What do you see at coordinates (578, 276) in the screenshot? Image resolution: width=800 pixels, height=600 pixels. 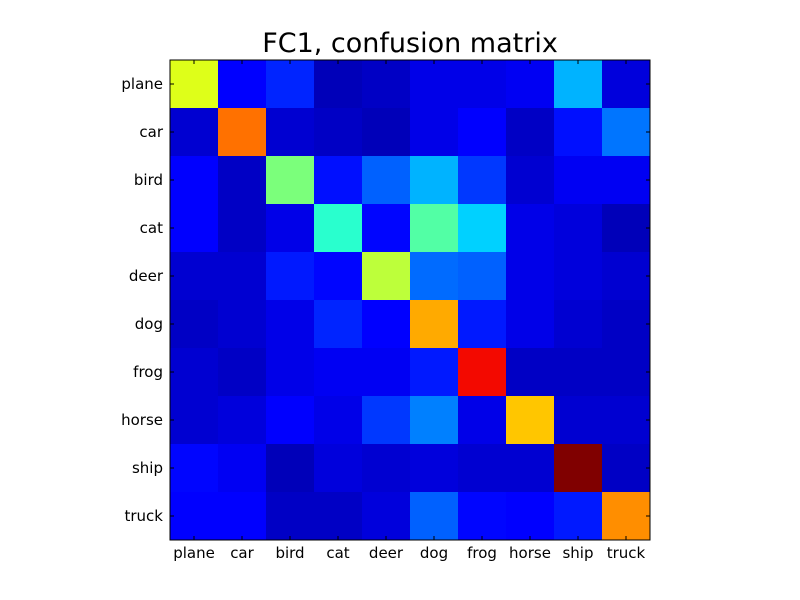 I see `heatmap-cell-deer-ship` at bounding box center [578, 276].